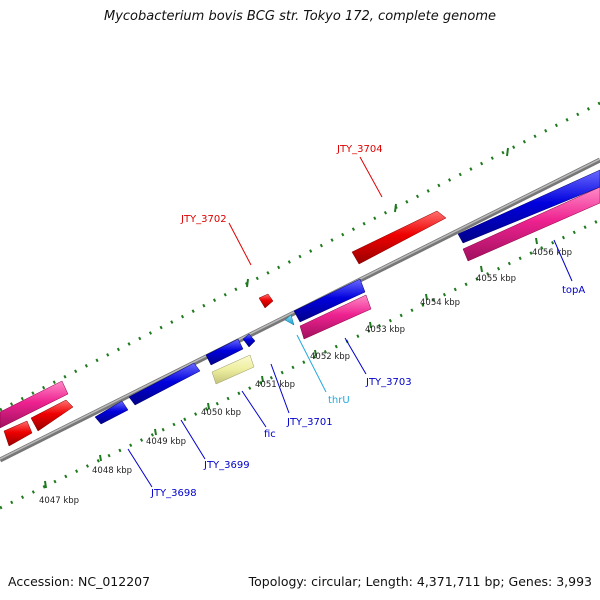  What do you see at coordinates (275, 385) in the screenshot?
I see `scale-label: 4051 kbp` at bounding box center [275, 385].